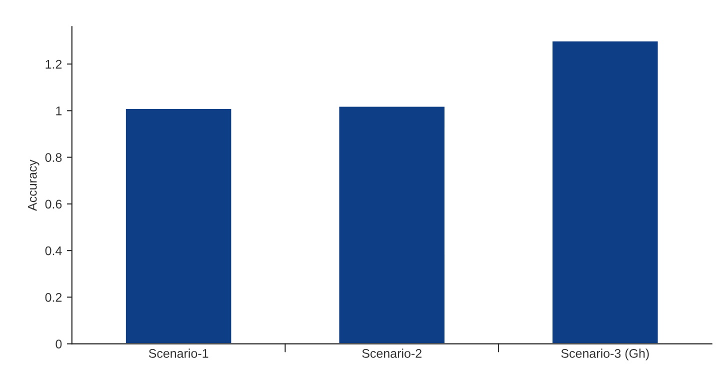 The image size is (719, 382). I want to click on y-tick-label: 0, so click(59, 344).